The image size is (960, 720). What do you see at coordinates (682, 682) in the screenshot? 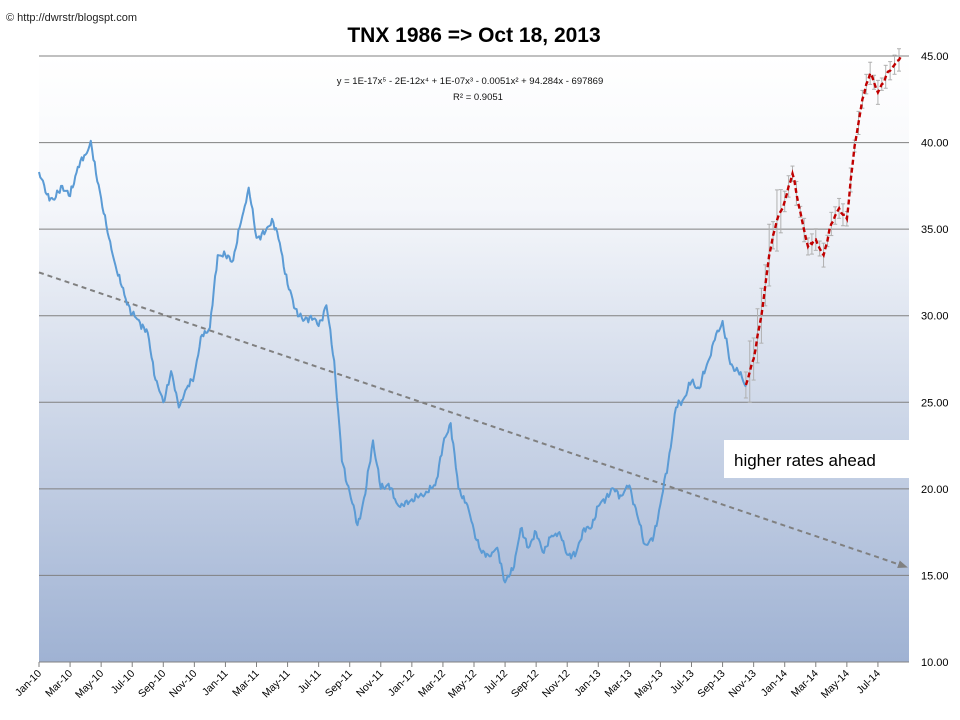
I see `x-tick-label: Jul-13` at bounding box center [682, 682].